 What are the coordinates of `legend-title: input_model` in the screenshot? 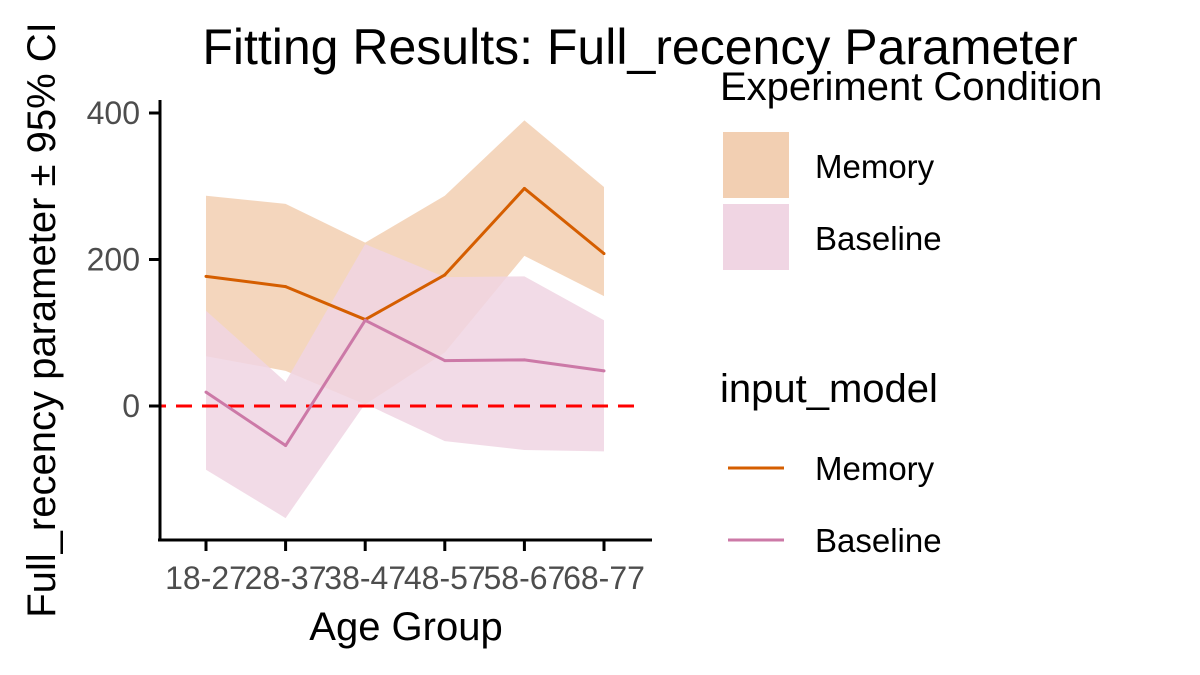 It's located at (829, 389).